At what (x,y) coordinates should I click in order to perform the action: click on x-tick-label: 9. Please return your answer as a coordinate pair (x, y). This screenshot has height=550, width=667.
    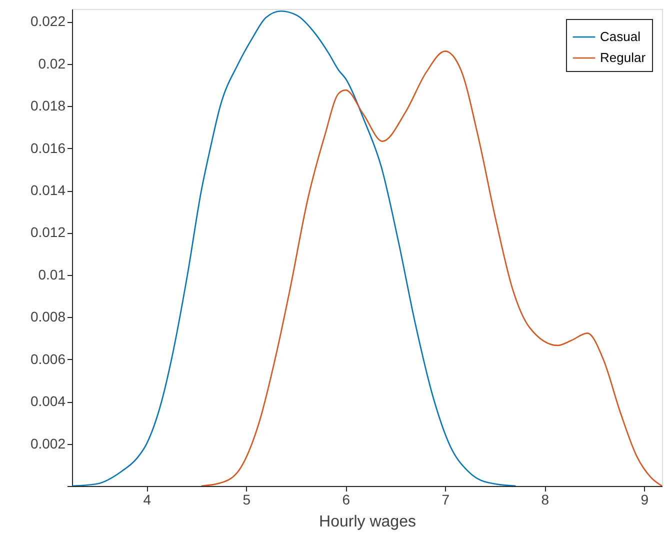
    Looking at the image, I should click on (644, 500).